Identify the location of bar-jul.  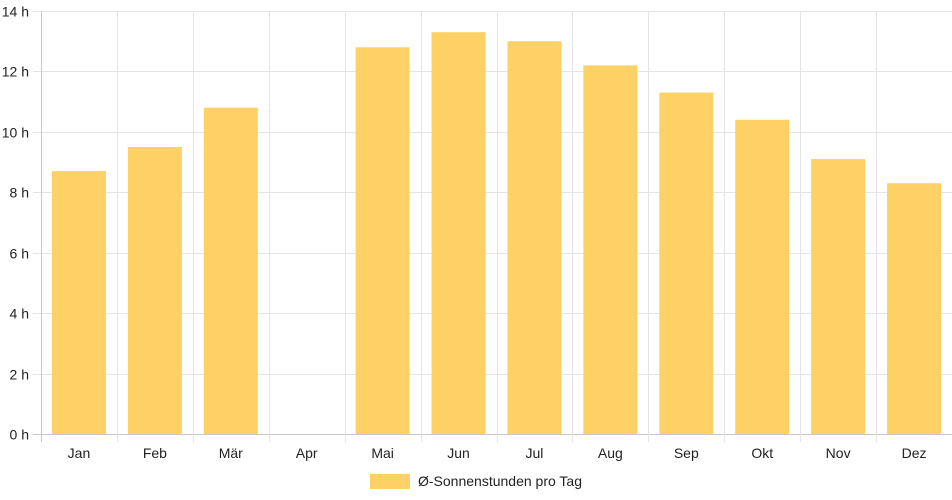
(534, 237).